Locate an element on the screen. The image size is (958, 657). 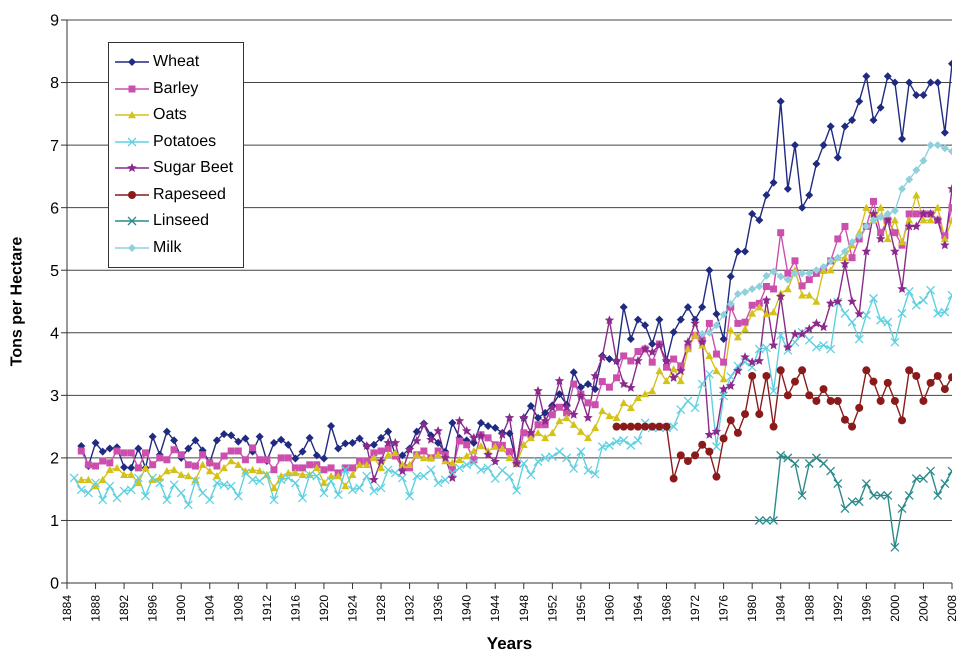
x-tick-label: 1984 is located at coordinates (781, 608).